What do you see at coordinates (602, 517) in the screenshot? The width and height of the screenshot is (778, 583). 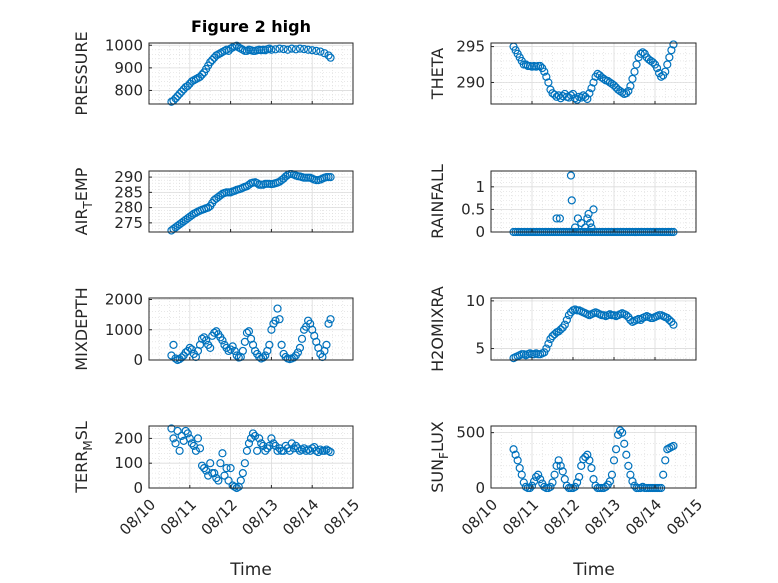 I see `x-tick-label: 08/13` at bounding box center [602, 517].